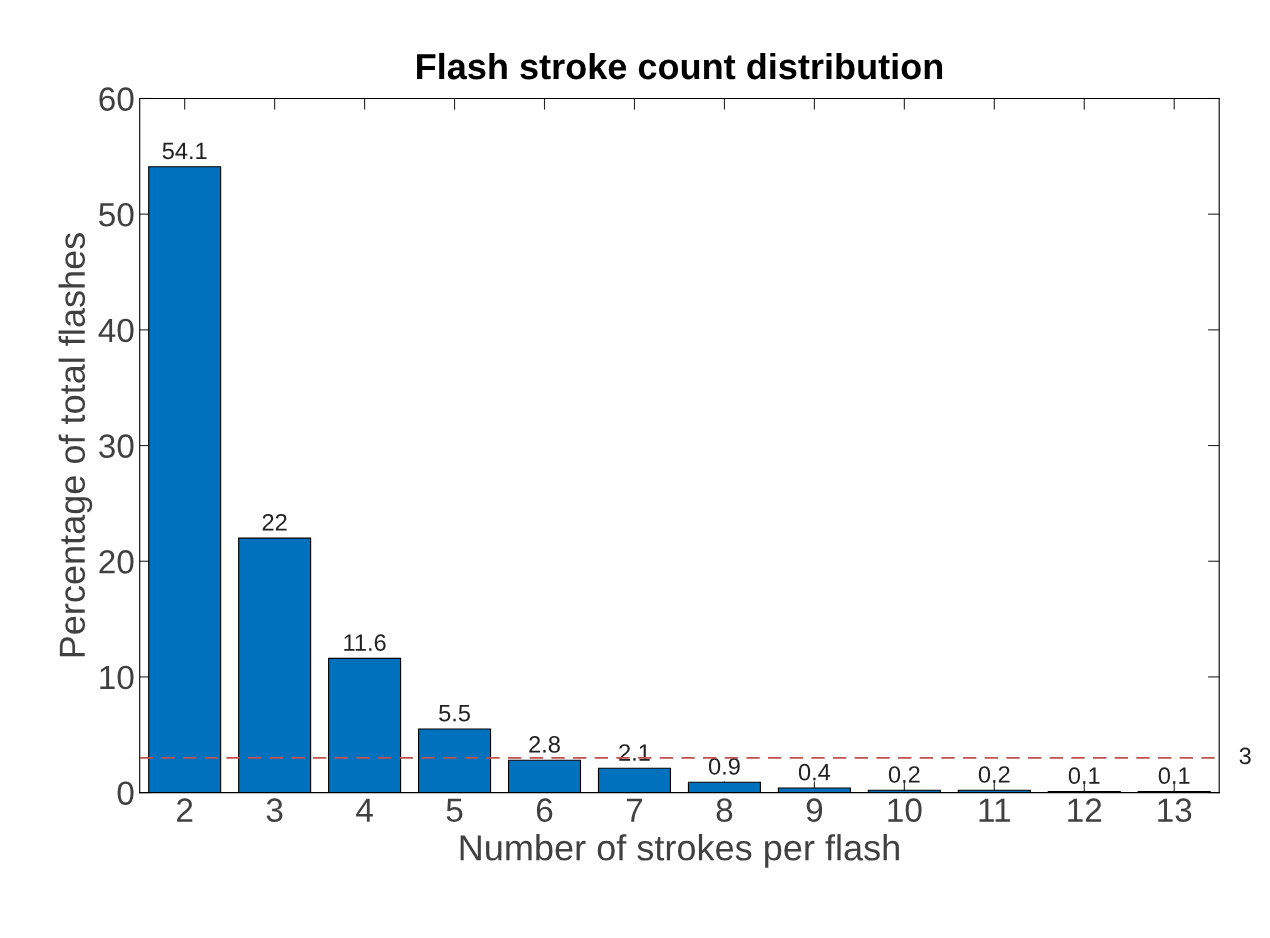  What do you see at coordinates (1245, 756) in the screenshot?
I see `ref-line-label: 3` at bounding box center [1245, 756].